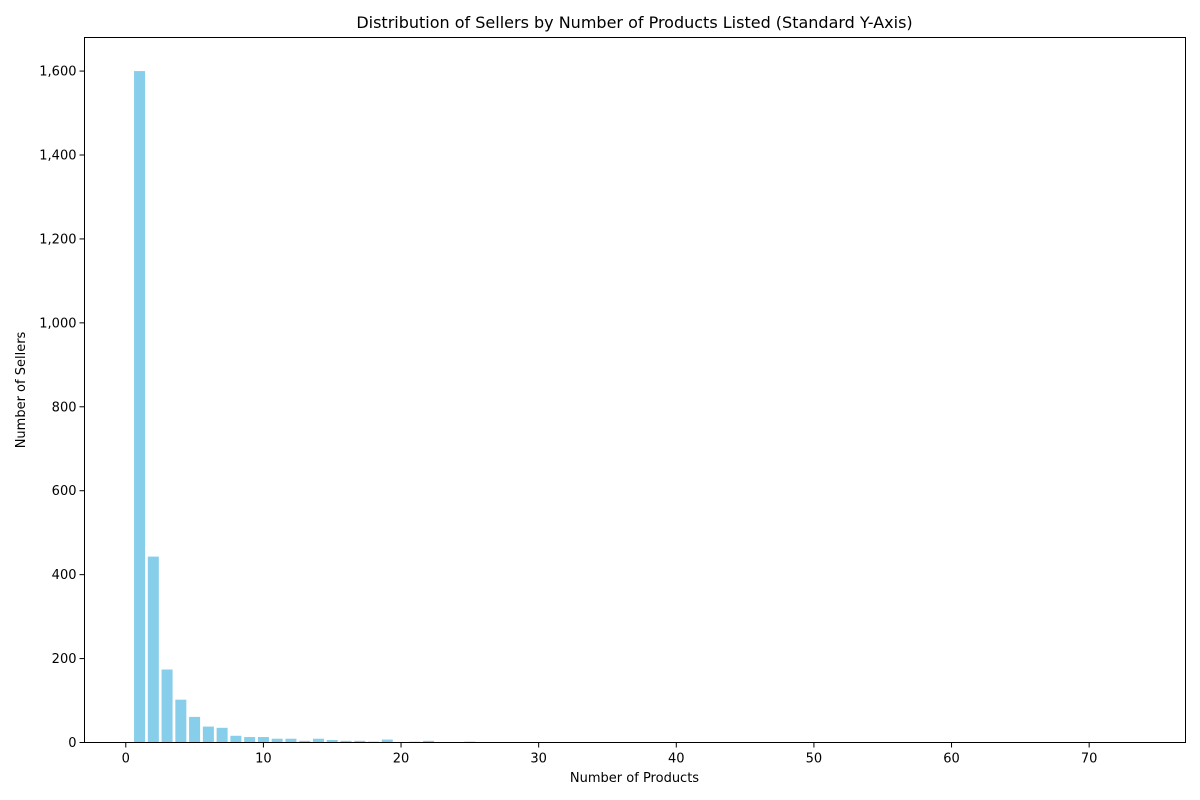 Image resolution: width=1200 pixels, height=800 pixels. What do you see at coordinates (57, 156) in the screenshot?
I see `y-tick-label: 1,400` at bounding box center [57, 156].